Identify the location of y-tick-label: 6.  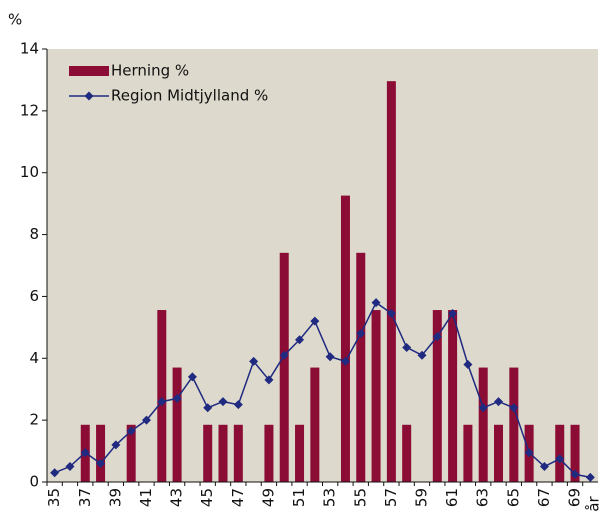
(34, 296).